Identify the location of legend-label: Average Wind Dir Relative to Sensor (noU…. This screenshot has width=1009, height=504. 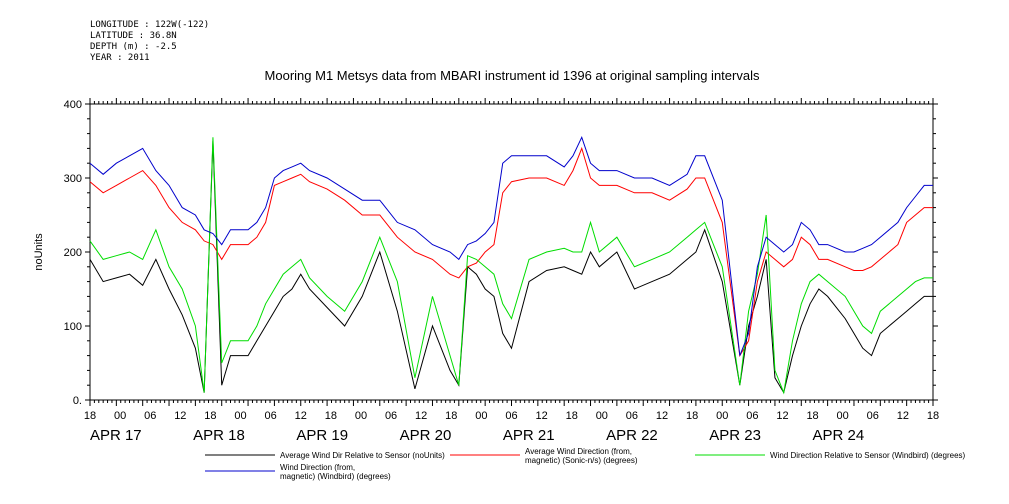
(362, 455).